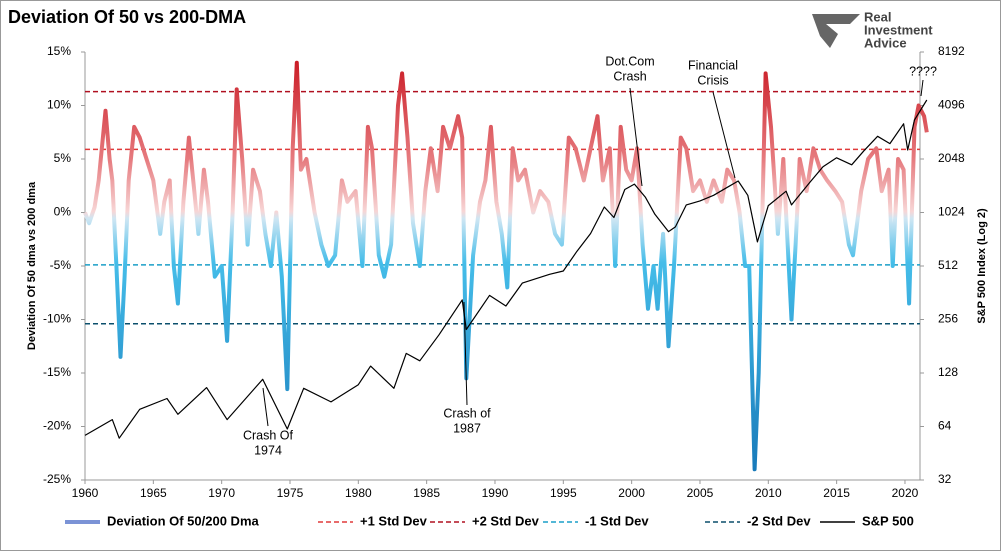  Describe the element at coordinates (629, 61) in the screenshot. I see `annotation: Dot.Com` at that location.